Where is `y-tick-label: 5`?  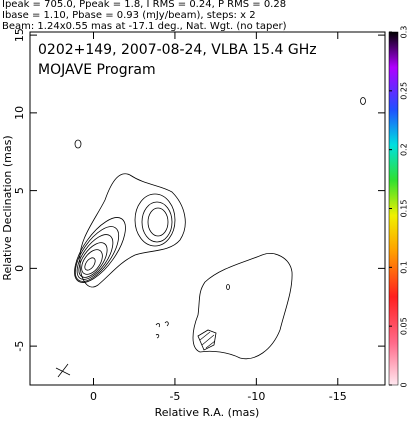 y-tick-label: 5 is located at coordinates (19, 190).